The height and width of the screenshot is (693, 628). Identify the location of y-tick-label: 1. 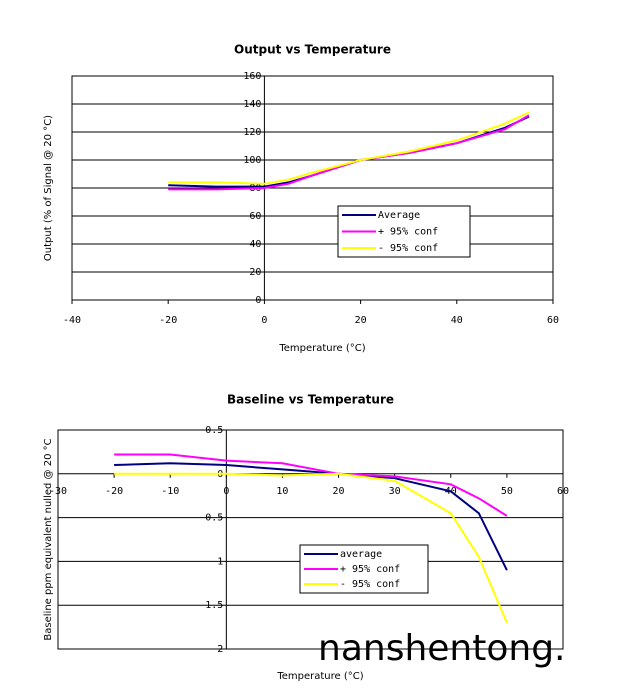
(220, 561).